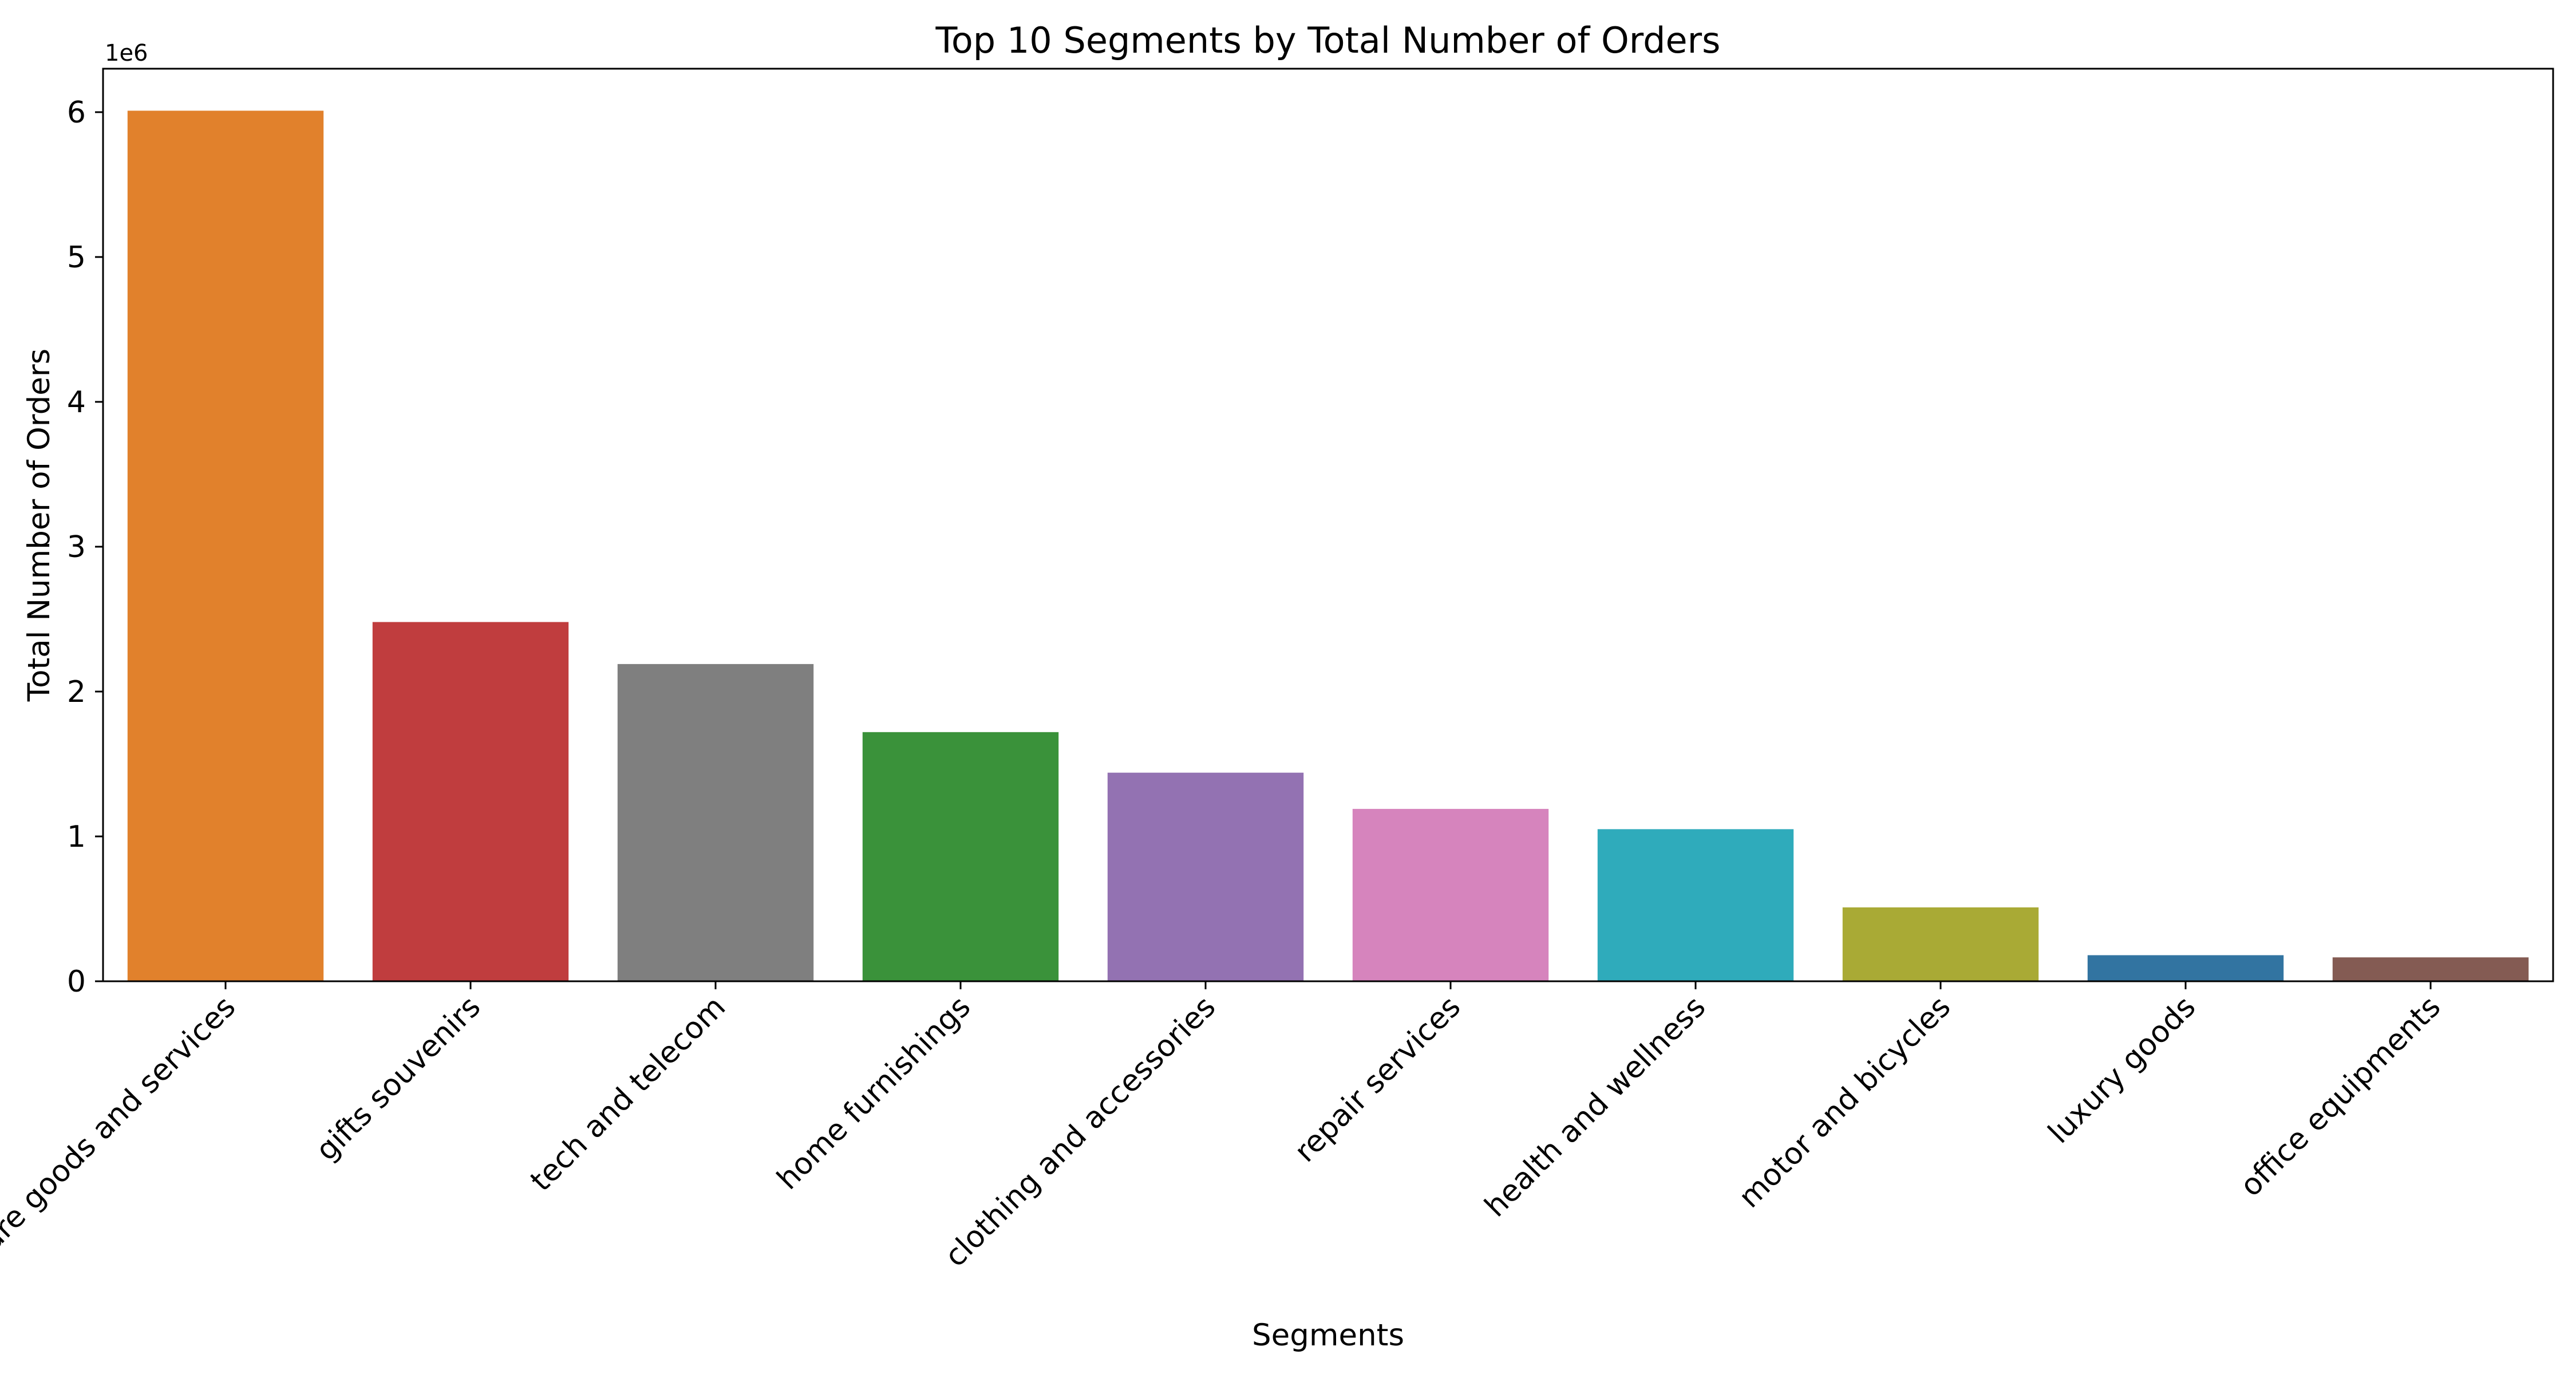 Image resolution: width=2576 pixels, height=1374 pixels. Describe the element at coordinates (1695, 905) in the screenshot. I see `bar-health-and-wellness` at that location.